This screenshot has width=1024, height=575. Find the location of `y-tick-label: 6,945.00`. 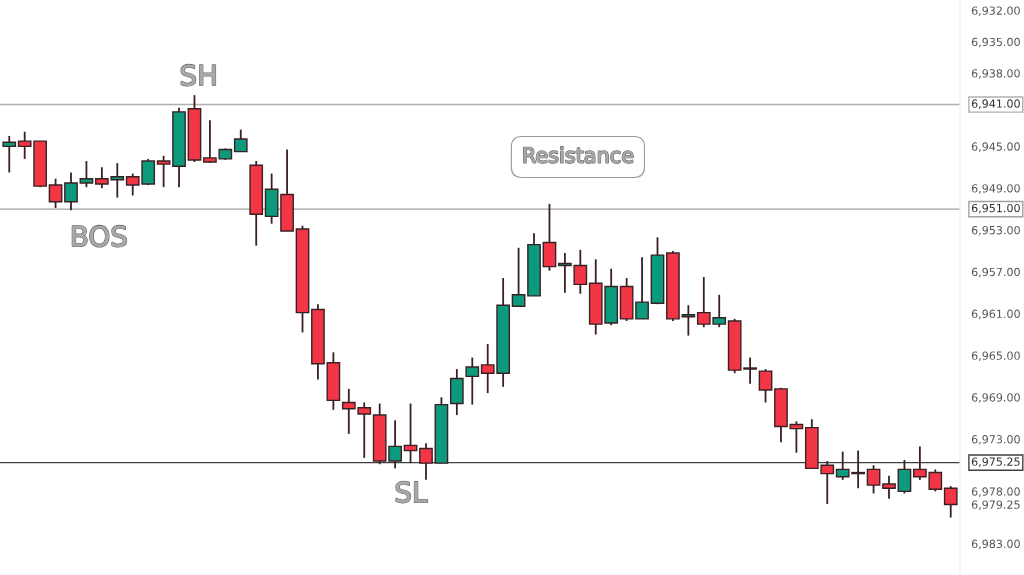

y-tick-label: 6,945.00 is located at coordinates (995, 147).